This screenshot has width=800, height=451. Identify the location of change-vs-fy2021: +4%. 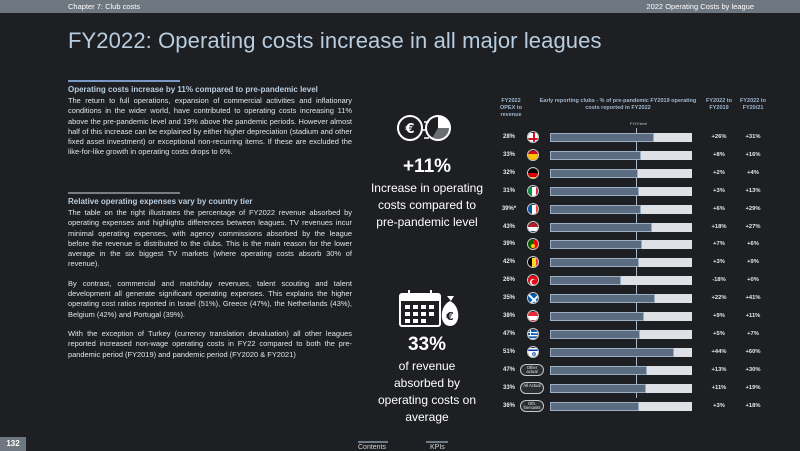
(753, 172).